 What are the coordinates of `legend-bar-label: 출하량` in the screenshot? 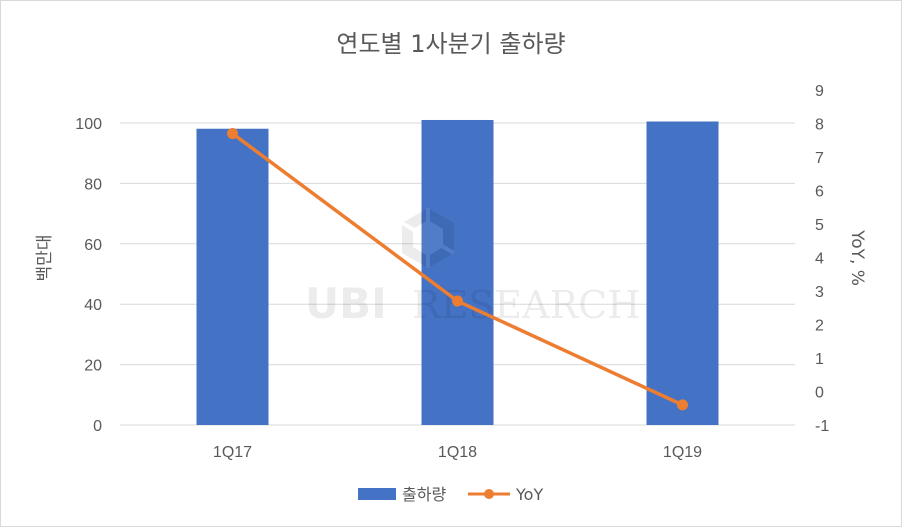 It's located at (424, 494).